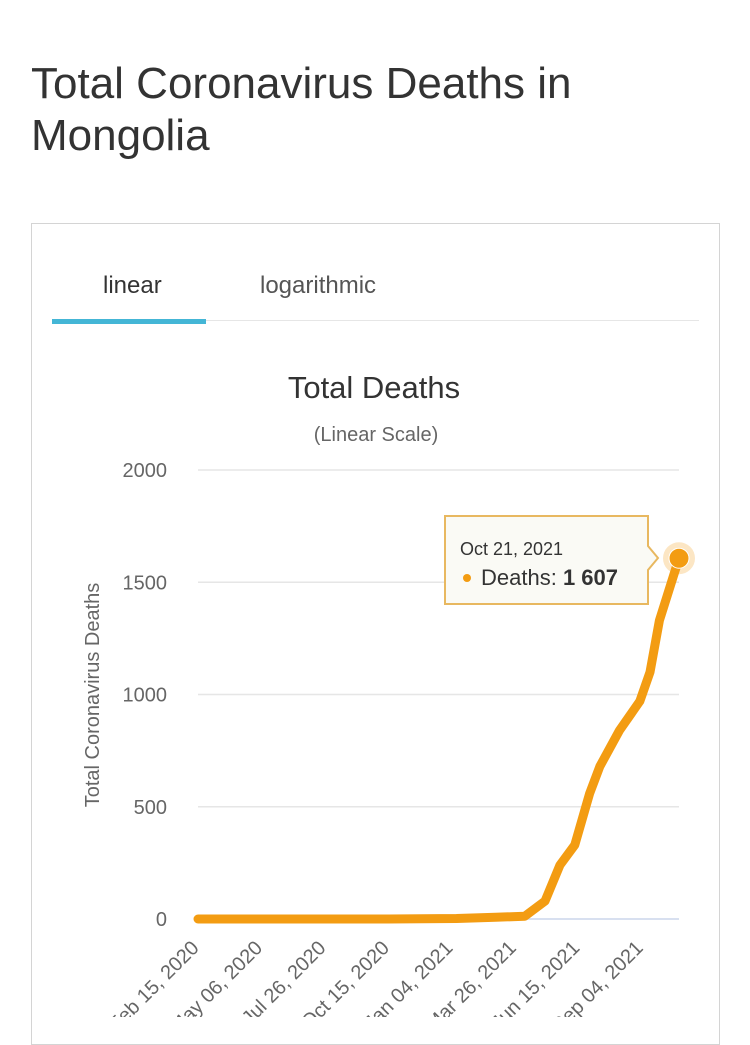 Image resolution: width=750 pixels, height=1045 pixels. Describe the element at coordinates (145, 583) in the screenshot. I see `y-tick-label: 1500` at that location.